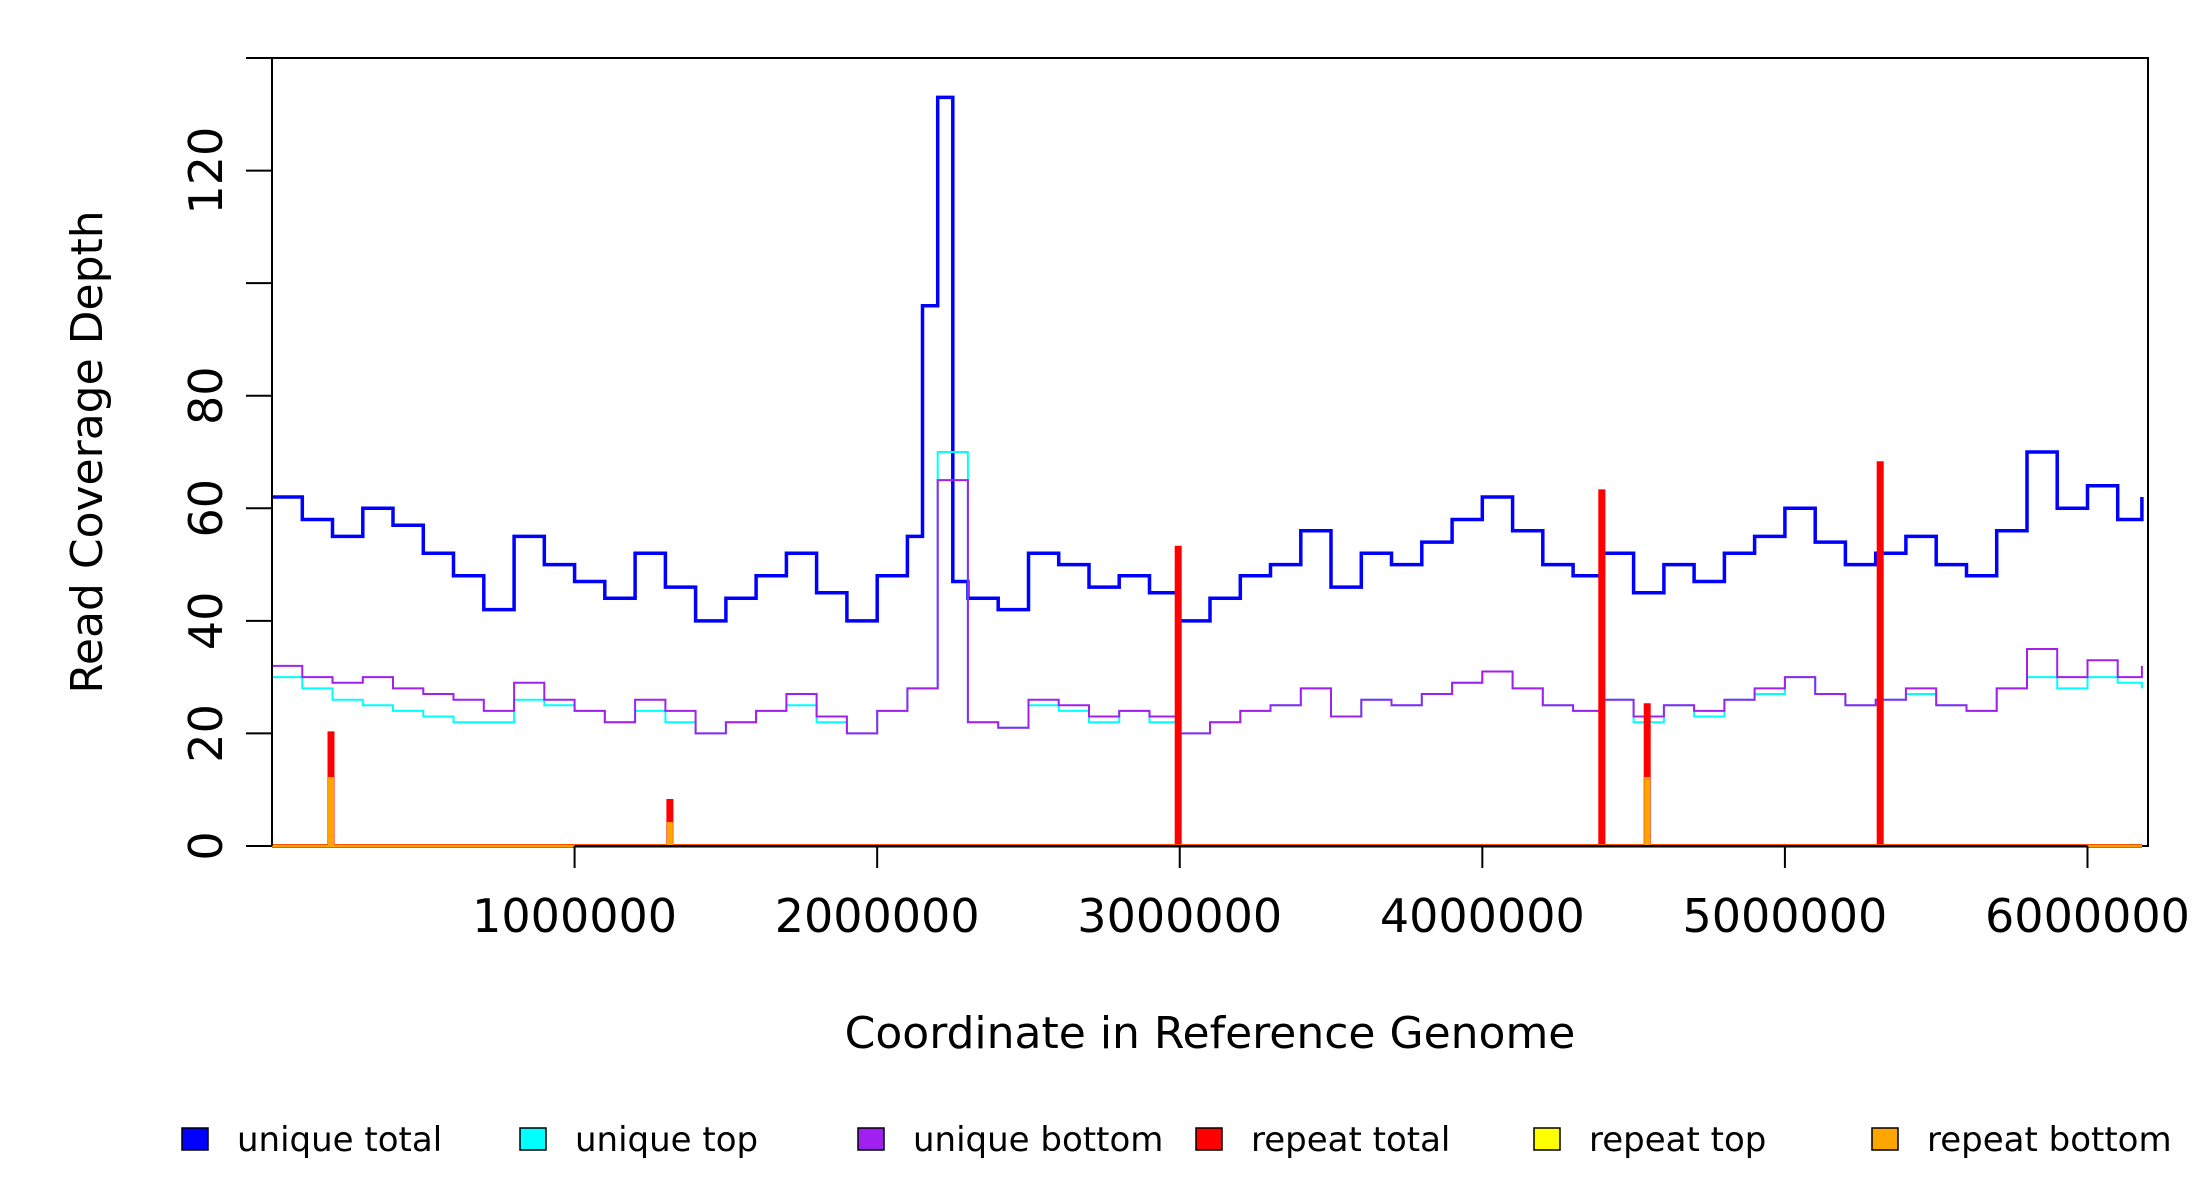  What do you see at coordinates (1207, 812) in the screenshot?
I see `series-line-repeat-bottom` at bounding box center [1207, 812].